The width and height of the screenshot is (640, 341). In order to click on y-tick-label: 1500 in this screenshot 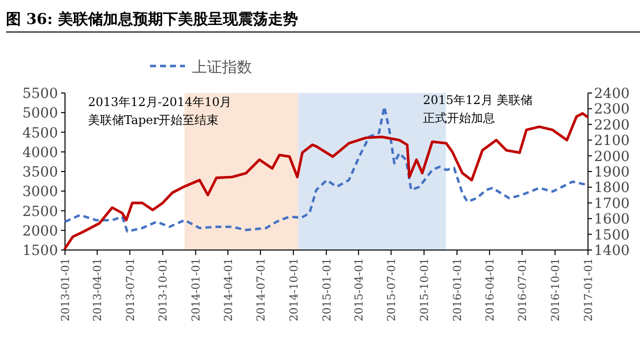, I will do `click(40, 251)`.